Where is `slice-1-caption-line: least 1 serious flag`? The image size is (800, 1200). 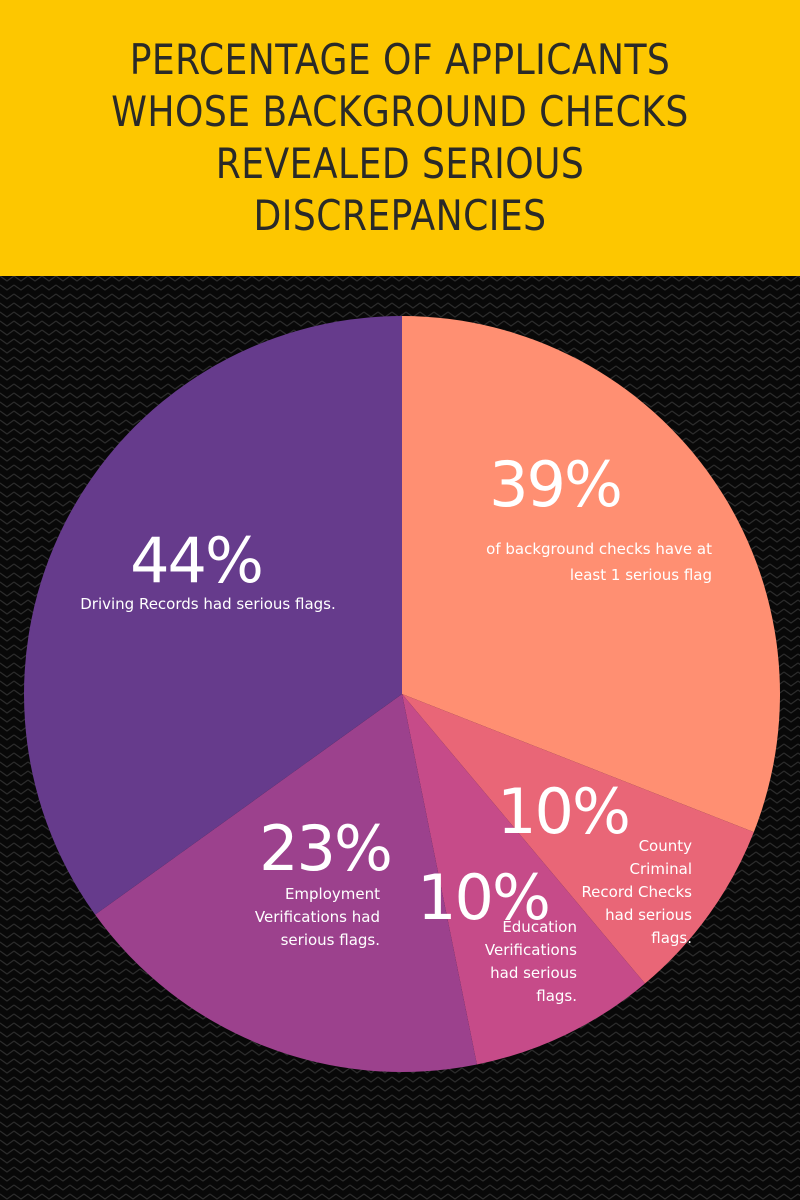 slice-1-caption-line: least 1 serious flag is located at coordinates (641, 575).